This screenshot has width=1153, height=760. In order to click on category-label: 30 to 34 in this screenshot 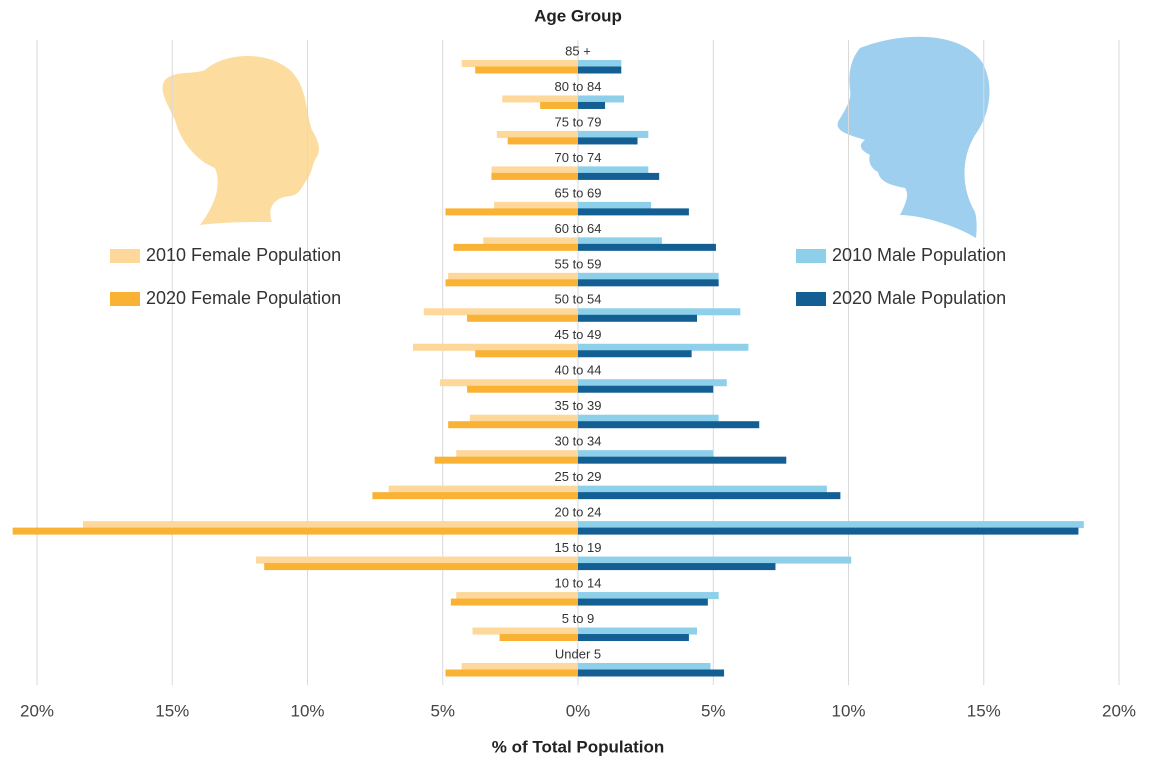, I will do `click(578, 441)`.